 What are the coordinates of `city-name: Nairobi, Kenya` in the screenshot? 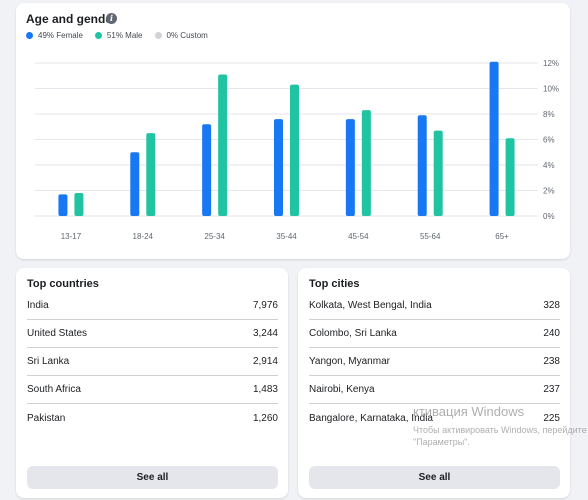 It's located at (342, 389).